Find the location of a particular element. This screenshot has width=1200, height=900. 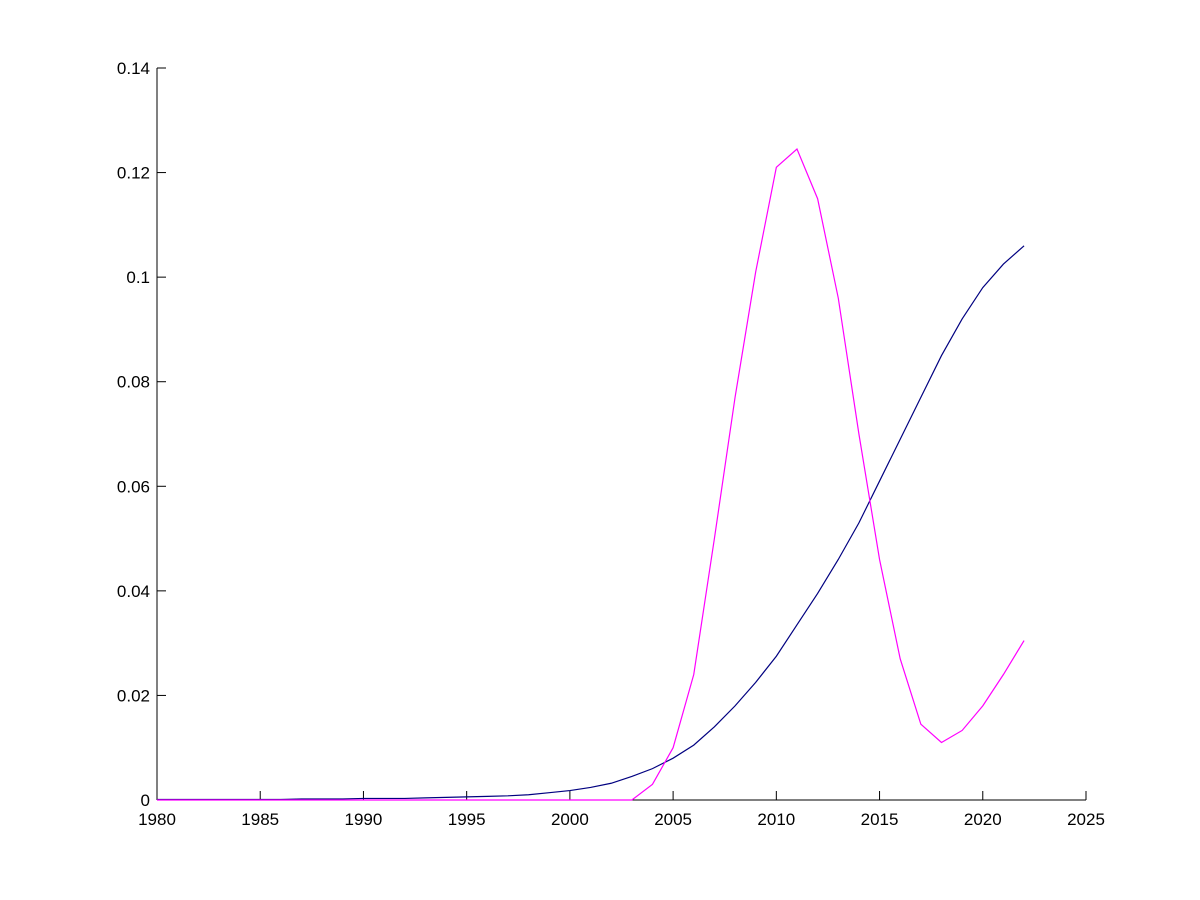

y-tick-label: 0.08 is located at coordinates (133, 382).